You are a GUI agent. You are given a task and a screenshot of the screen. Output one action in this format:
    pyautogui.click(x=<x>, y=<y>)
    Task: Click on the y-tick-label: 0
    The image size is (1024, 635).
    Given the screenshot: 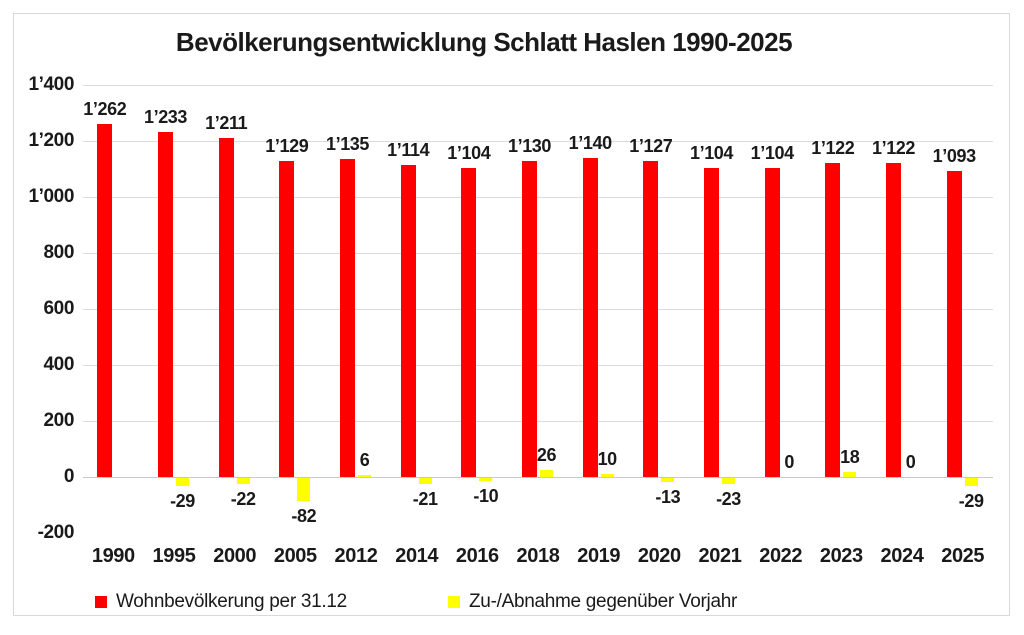 What is the action you would take?
    pyautogui.click(x=69, y=476)
    